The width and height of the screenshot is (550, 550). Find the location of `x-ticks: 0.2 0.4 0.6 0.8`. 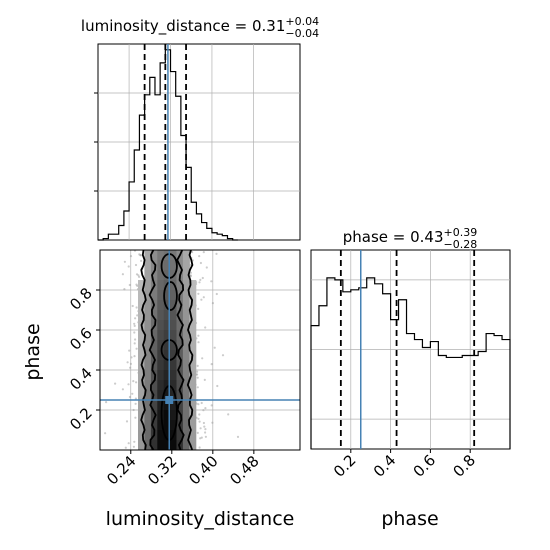

x-ticks: 0.2 0.4 0.6 0.8 is located at coordinates (404, 465).